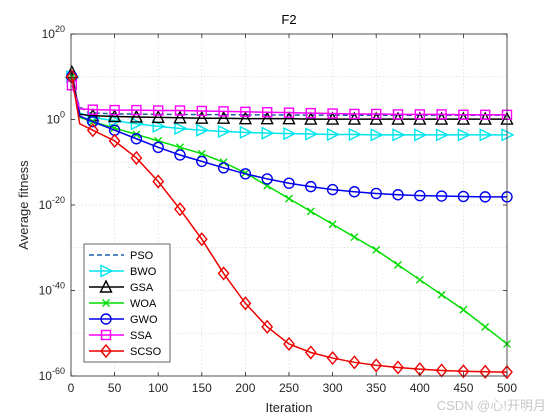 Image resolution: width=560 pixels, height=420 pixels. I want to click on x-axis-label: Iteration, so click(289, 407).